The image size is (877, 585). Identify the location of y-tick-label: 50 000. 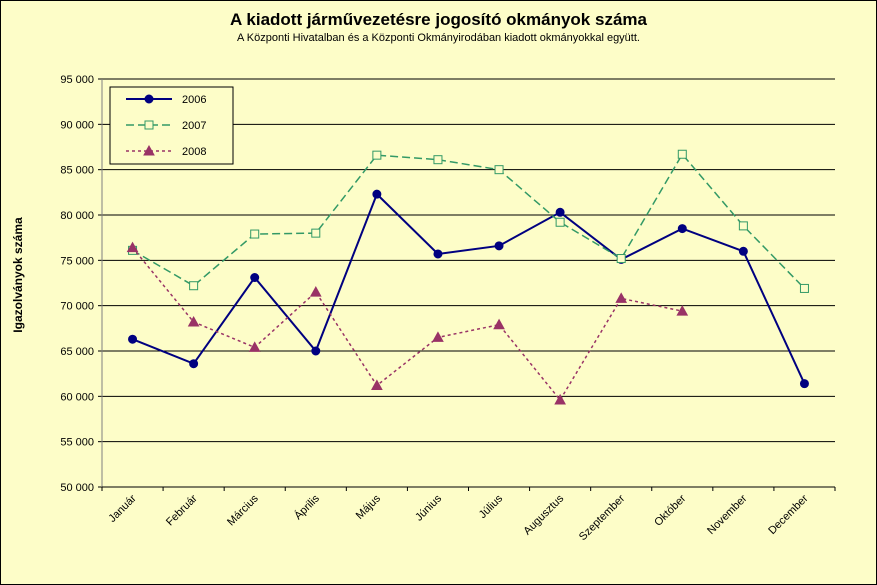
(77, 488).